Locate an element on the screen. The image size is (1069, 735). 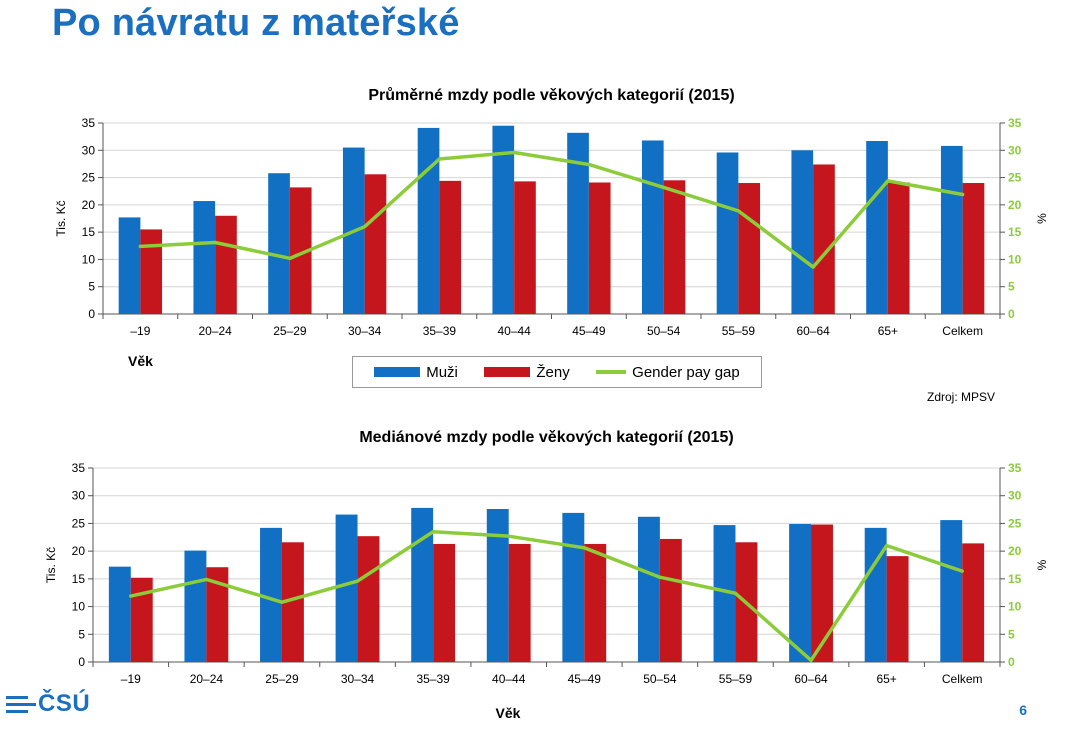
y2-tick-label: 25 is located at coordinates (1015, 178).